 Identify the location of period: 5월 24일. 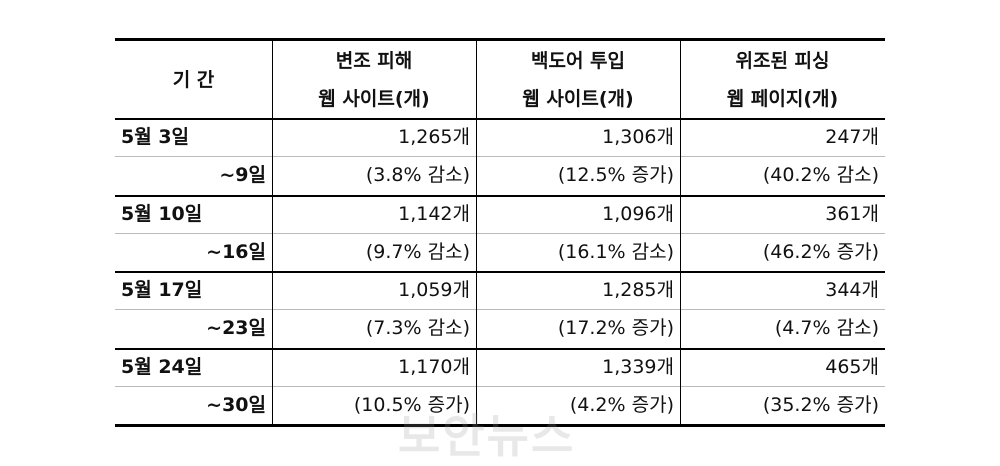
(162, 366).